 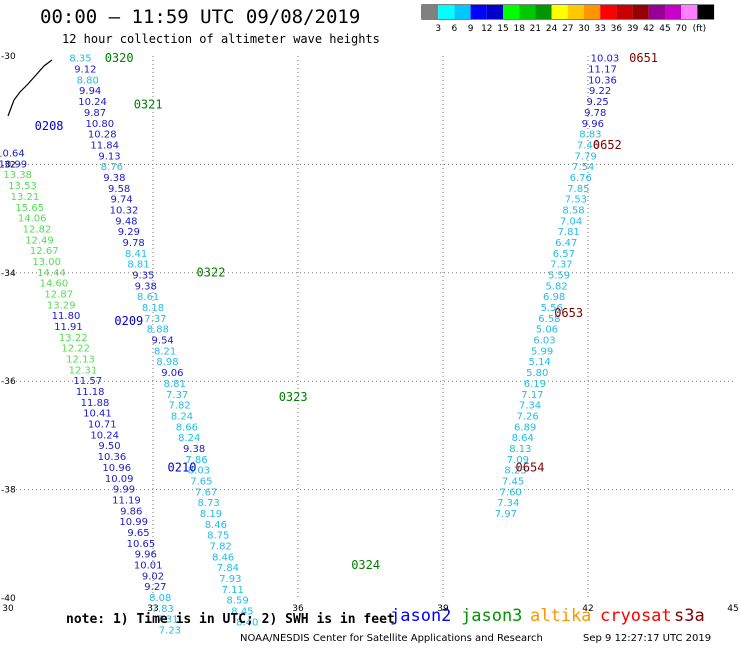 What do you see at coordinates (732, 609) in the screenshot?
I see `x-tick-label: 45` at bounding box center [732, 609].